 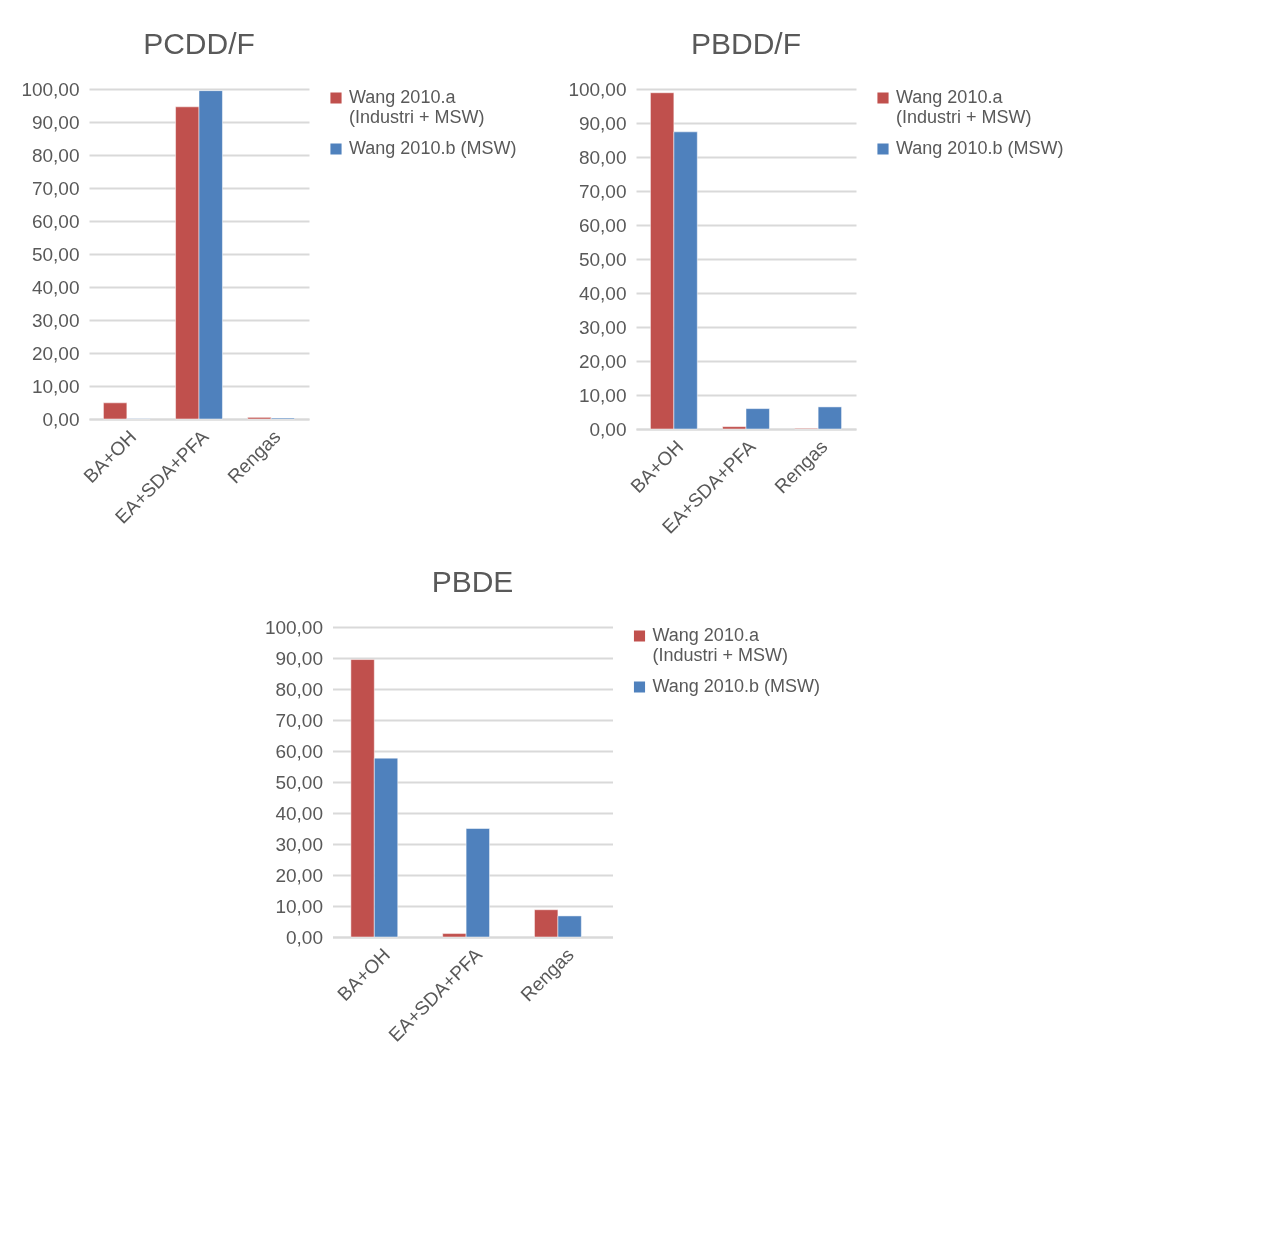 I want to click on chart-title: PCDD/F, so click(x=199, y=43).